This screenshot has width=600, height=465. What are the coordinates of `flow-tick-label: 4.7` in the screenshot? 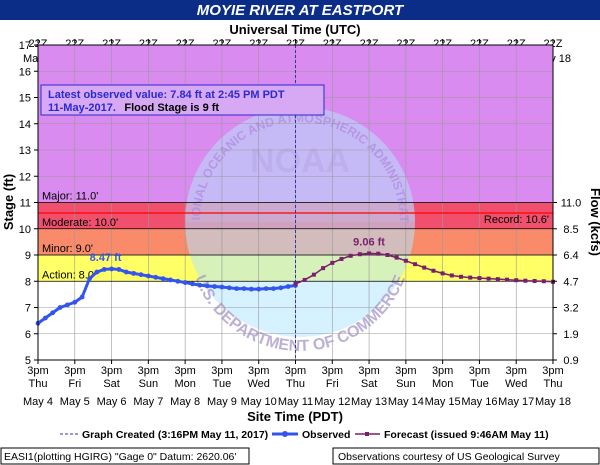 It's located at (570, 282).